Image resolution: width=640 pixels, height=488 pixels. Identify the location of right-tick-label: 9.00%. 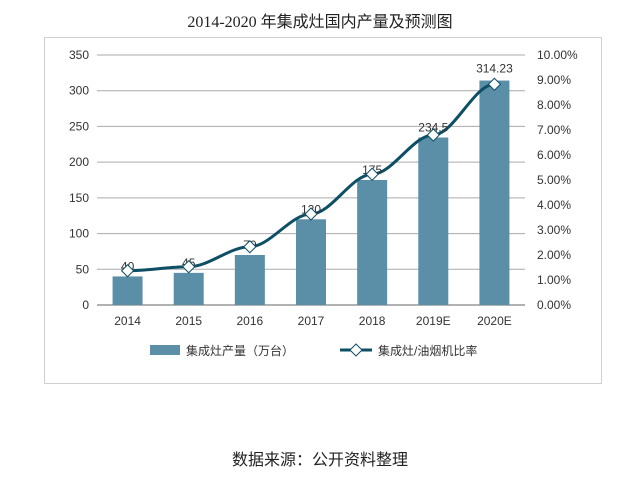
(554, 80).